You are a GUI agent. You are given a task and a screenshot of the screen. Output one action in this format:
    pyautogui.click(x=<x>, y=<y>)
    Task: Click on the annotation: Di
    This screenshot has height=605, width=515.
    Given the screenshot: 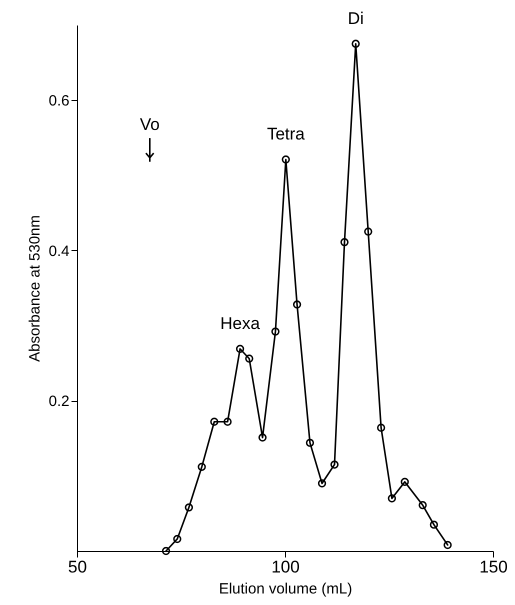 What is the action you would take?
    pyautogui.click(x=356, y=18)
    